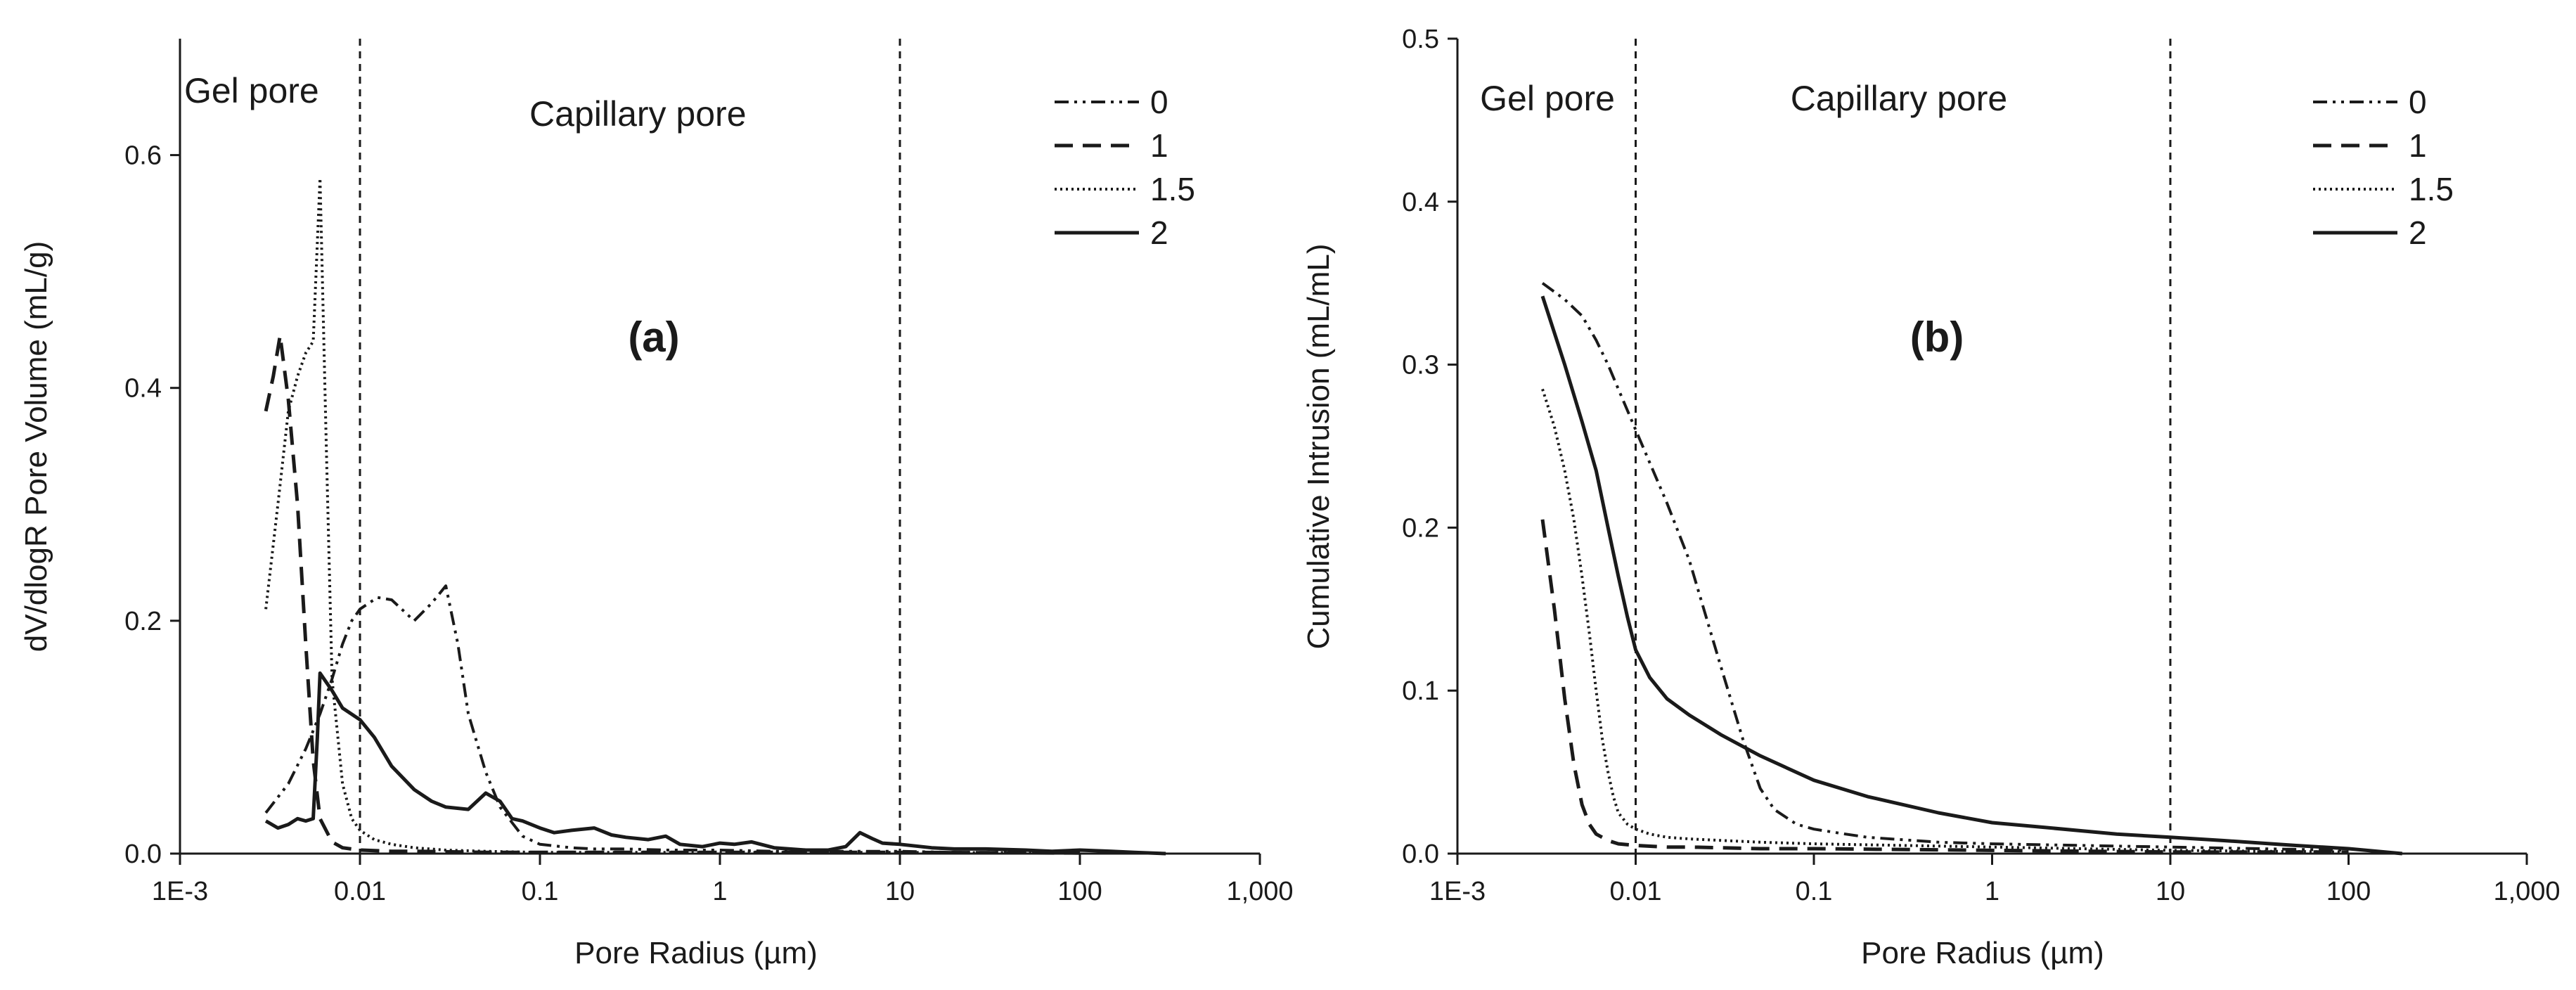 This screenshot has height=990, width=2576. I want to click on y-tick-label: 0.1, so click(1420, 691).